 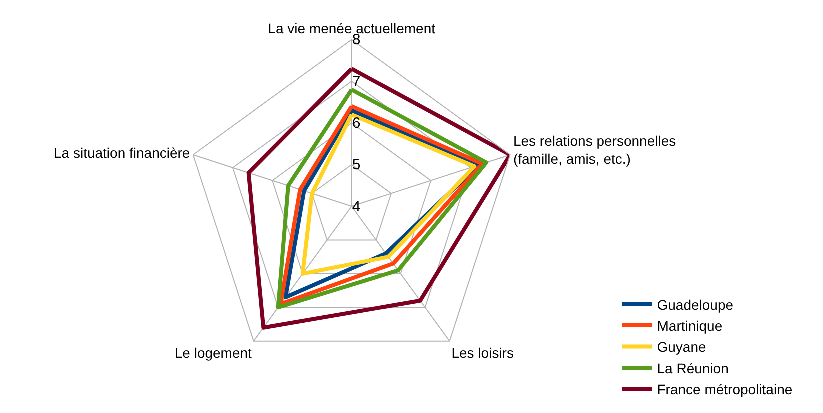 I want to click on y-tick-label: 7, so click(x=356, y=81).